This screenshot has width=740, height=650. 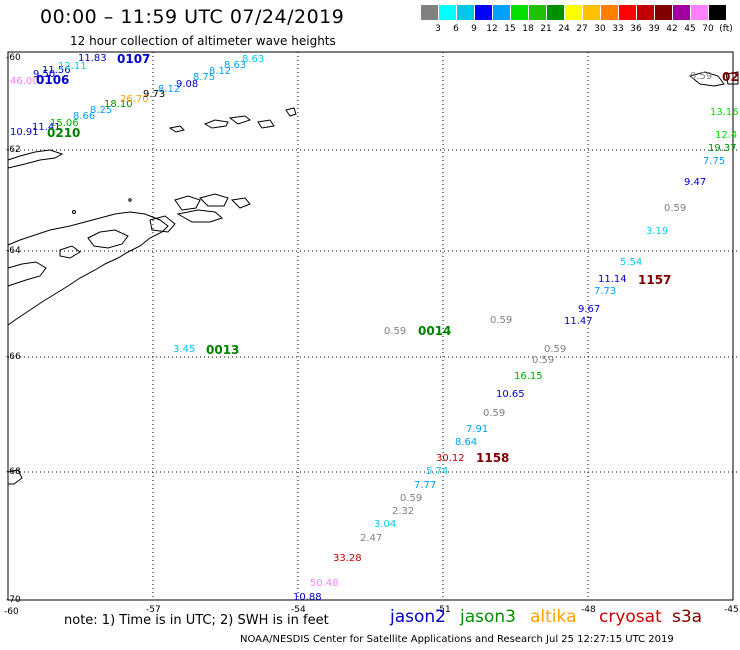 I want to click on colorbar-tick: 12, so click(x=492, y=29).